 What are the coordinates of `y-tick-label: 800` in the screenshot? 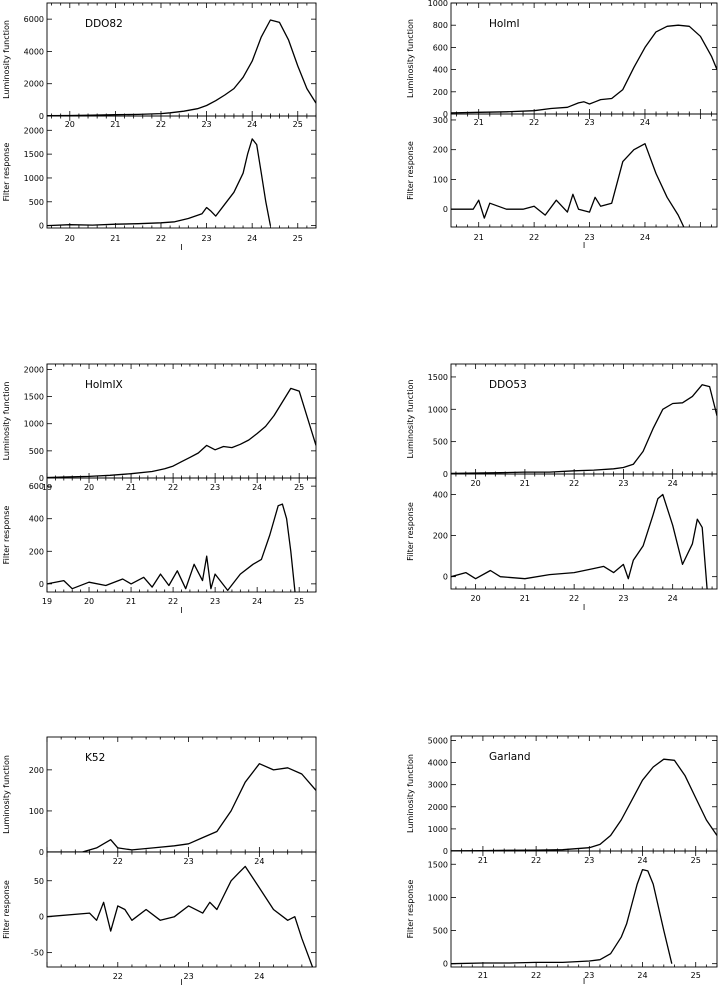 It's located at (440, 25).